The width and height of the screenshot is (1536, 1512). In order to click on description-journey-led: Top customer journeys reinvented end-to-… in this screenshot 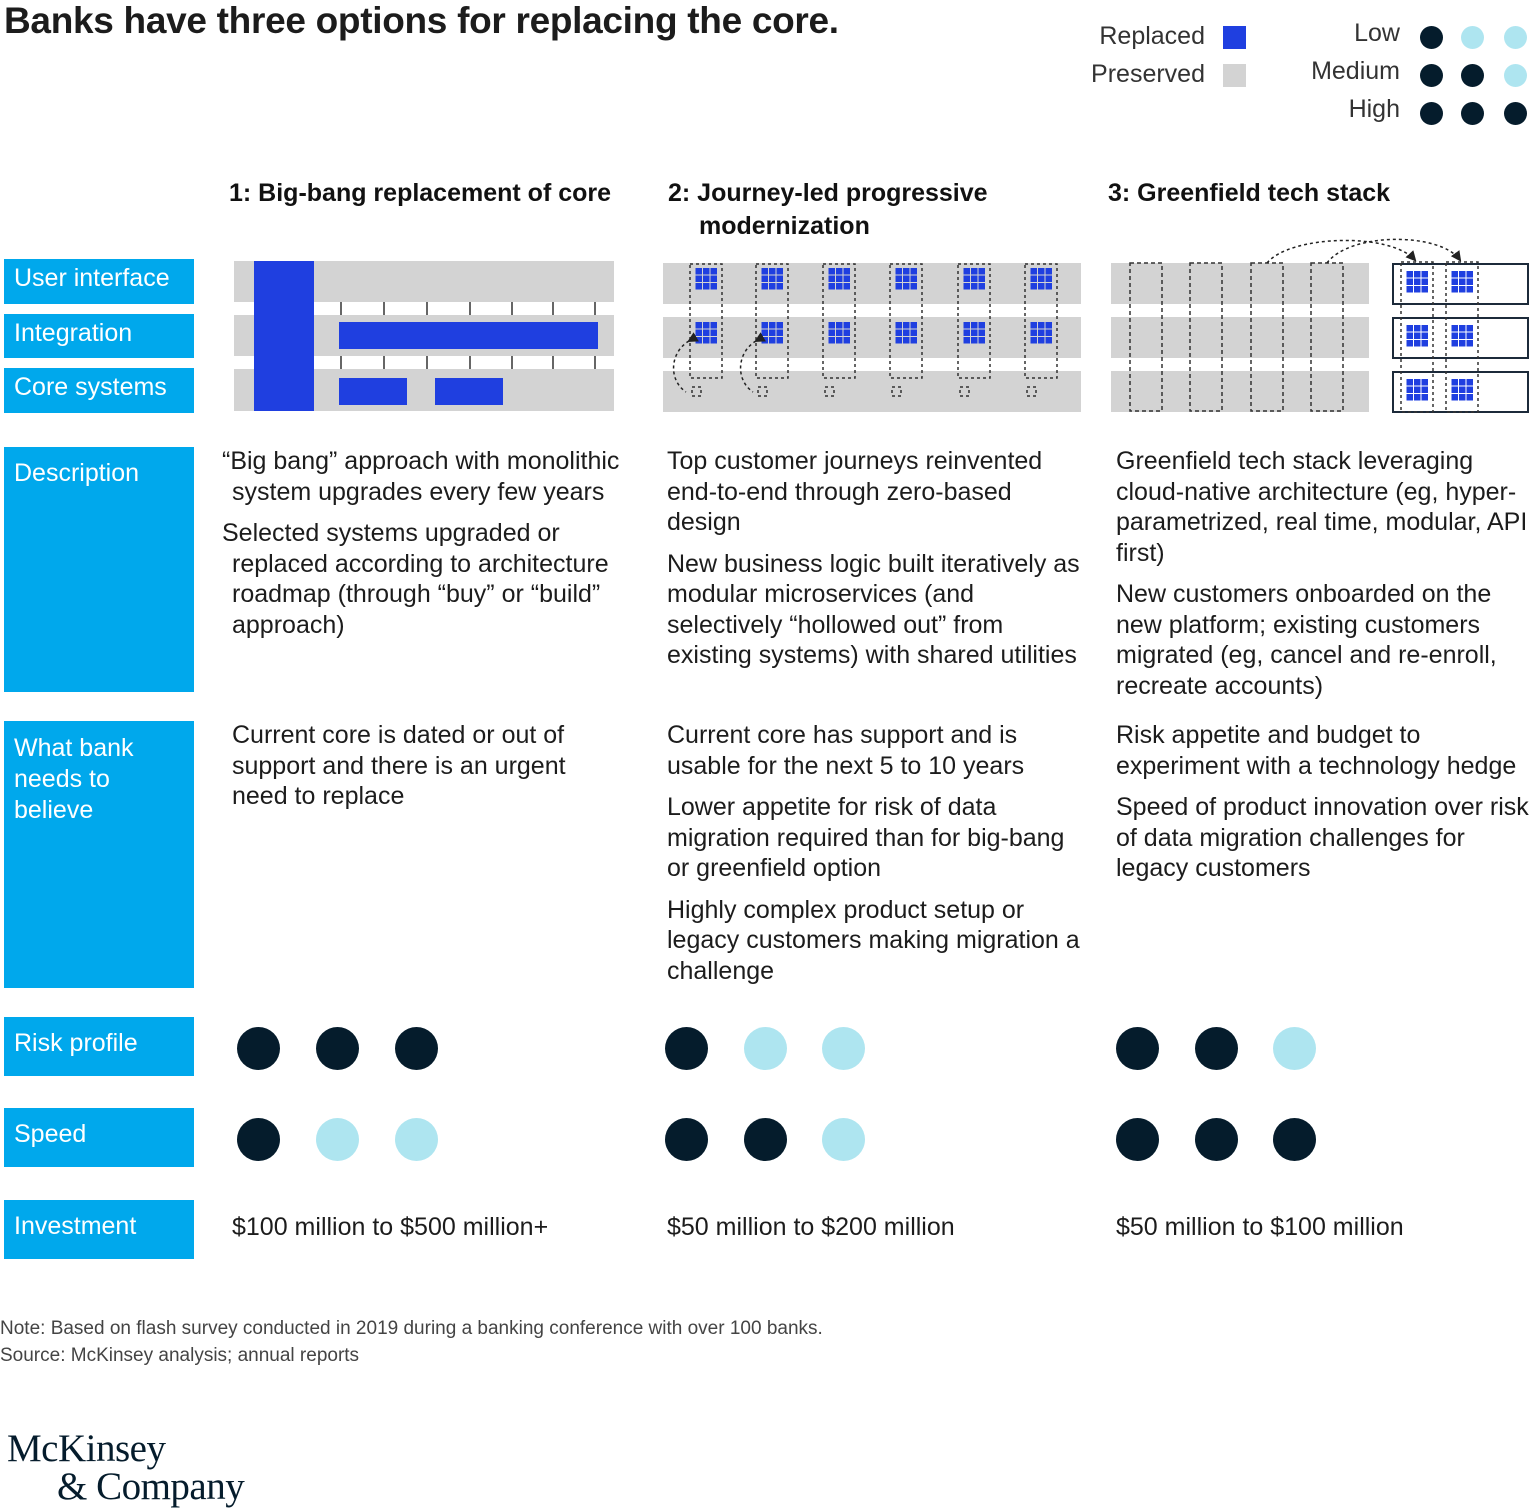, I will do `click(873, 558)`.